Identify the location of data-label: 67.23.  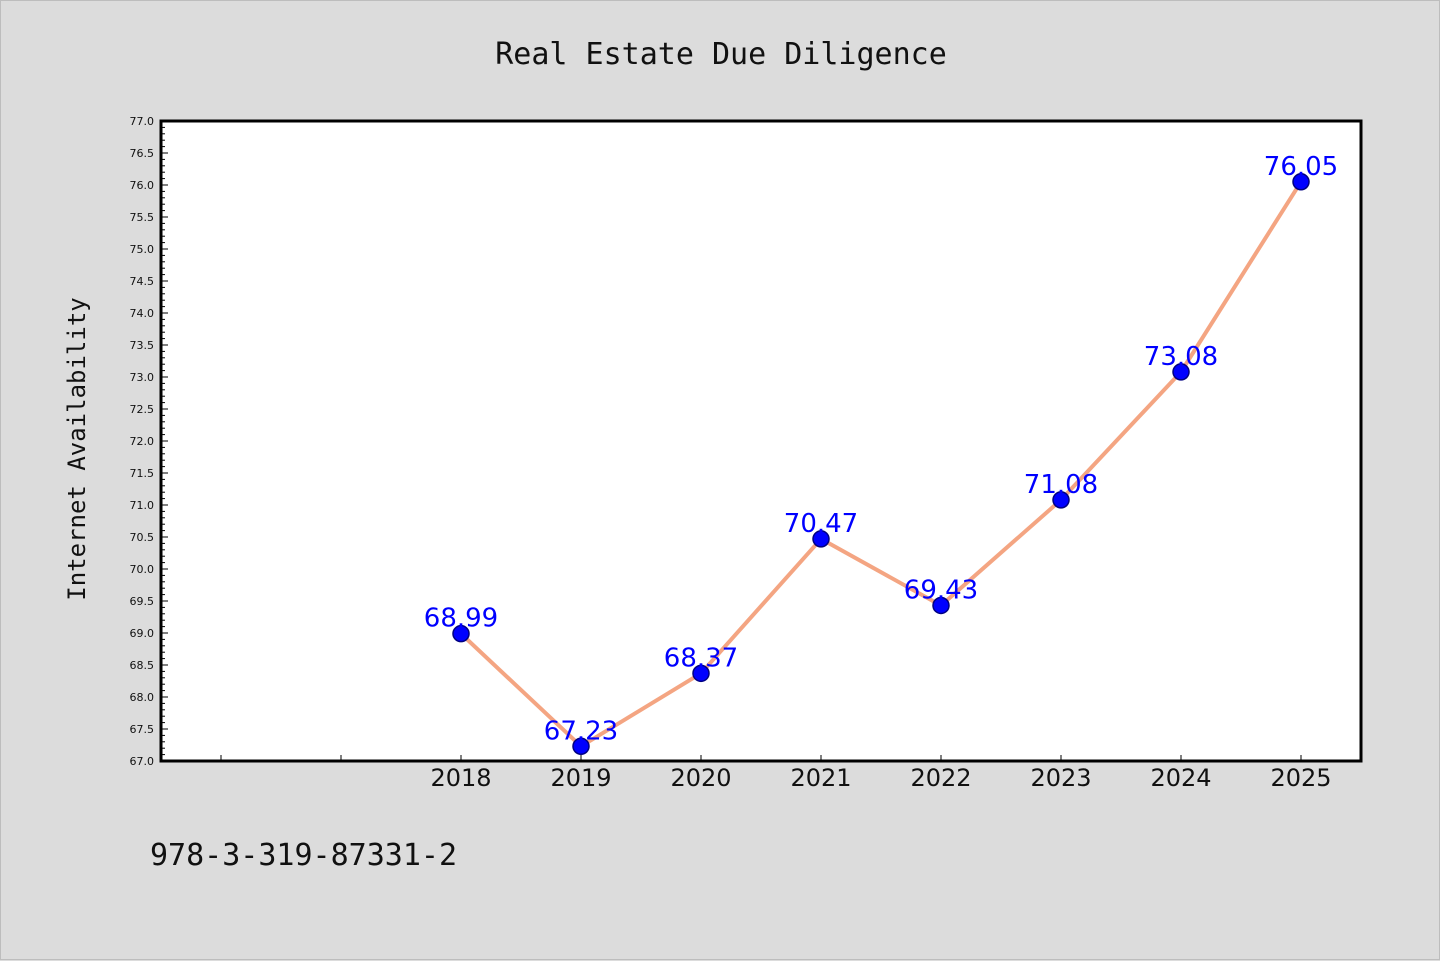
(581, 731).